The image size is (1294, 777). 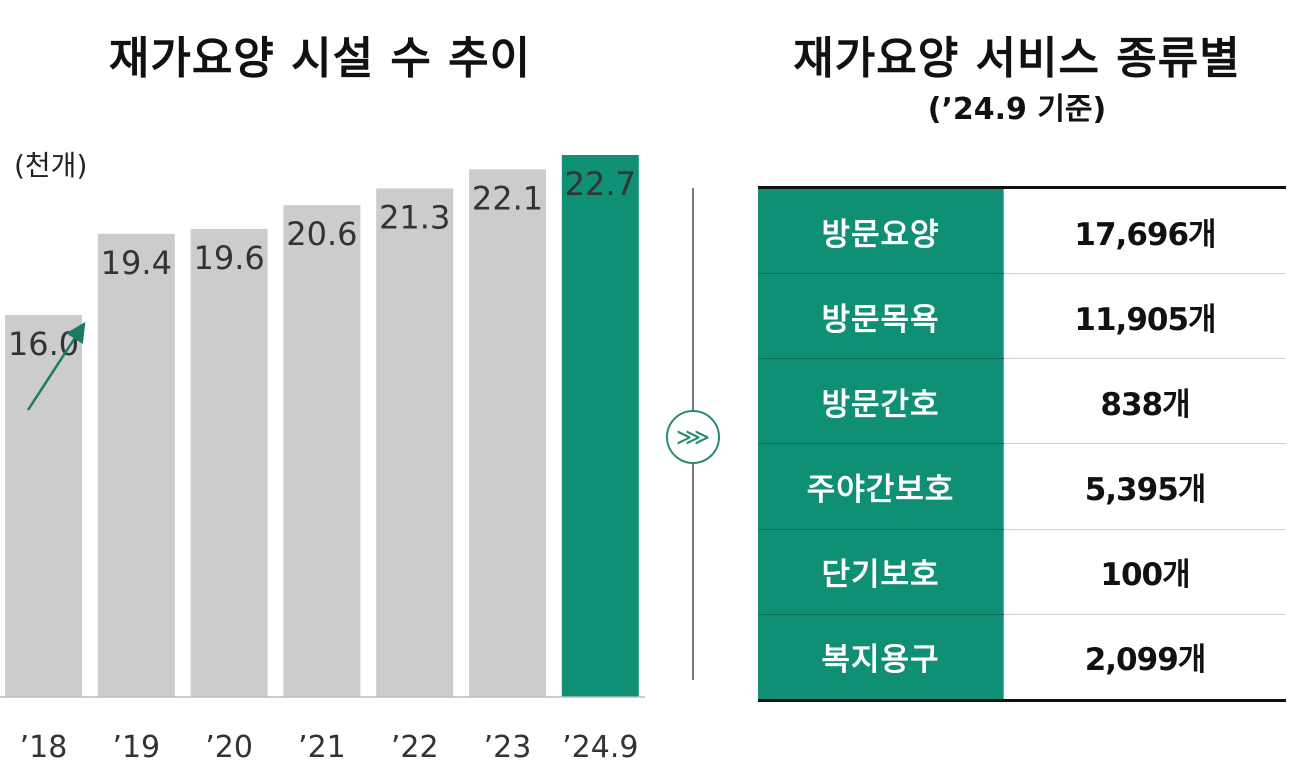 I want to click on service-count-cell: 11,905개, so click(x=1144, y=316).